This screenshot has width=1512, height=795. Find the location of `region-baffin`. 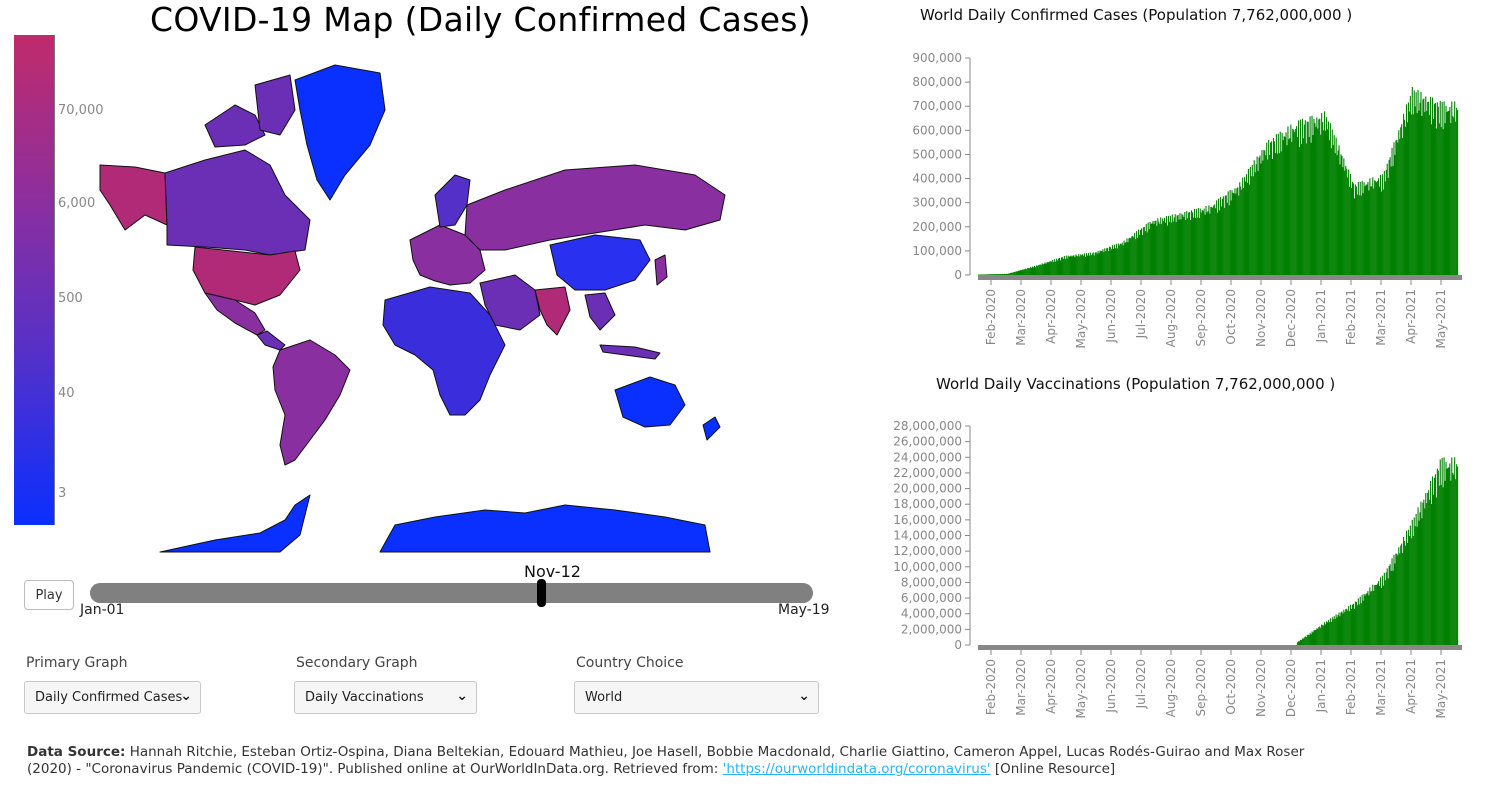

region-baffin is located at coordinates (275, 105).